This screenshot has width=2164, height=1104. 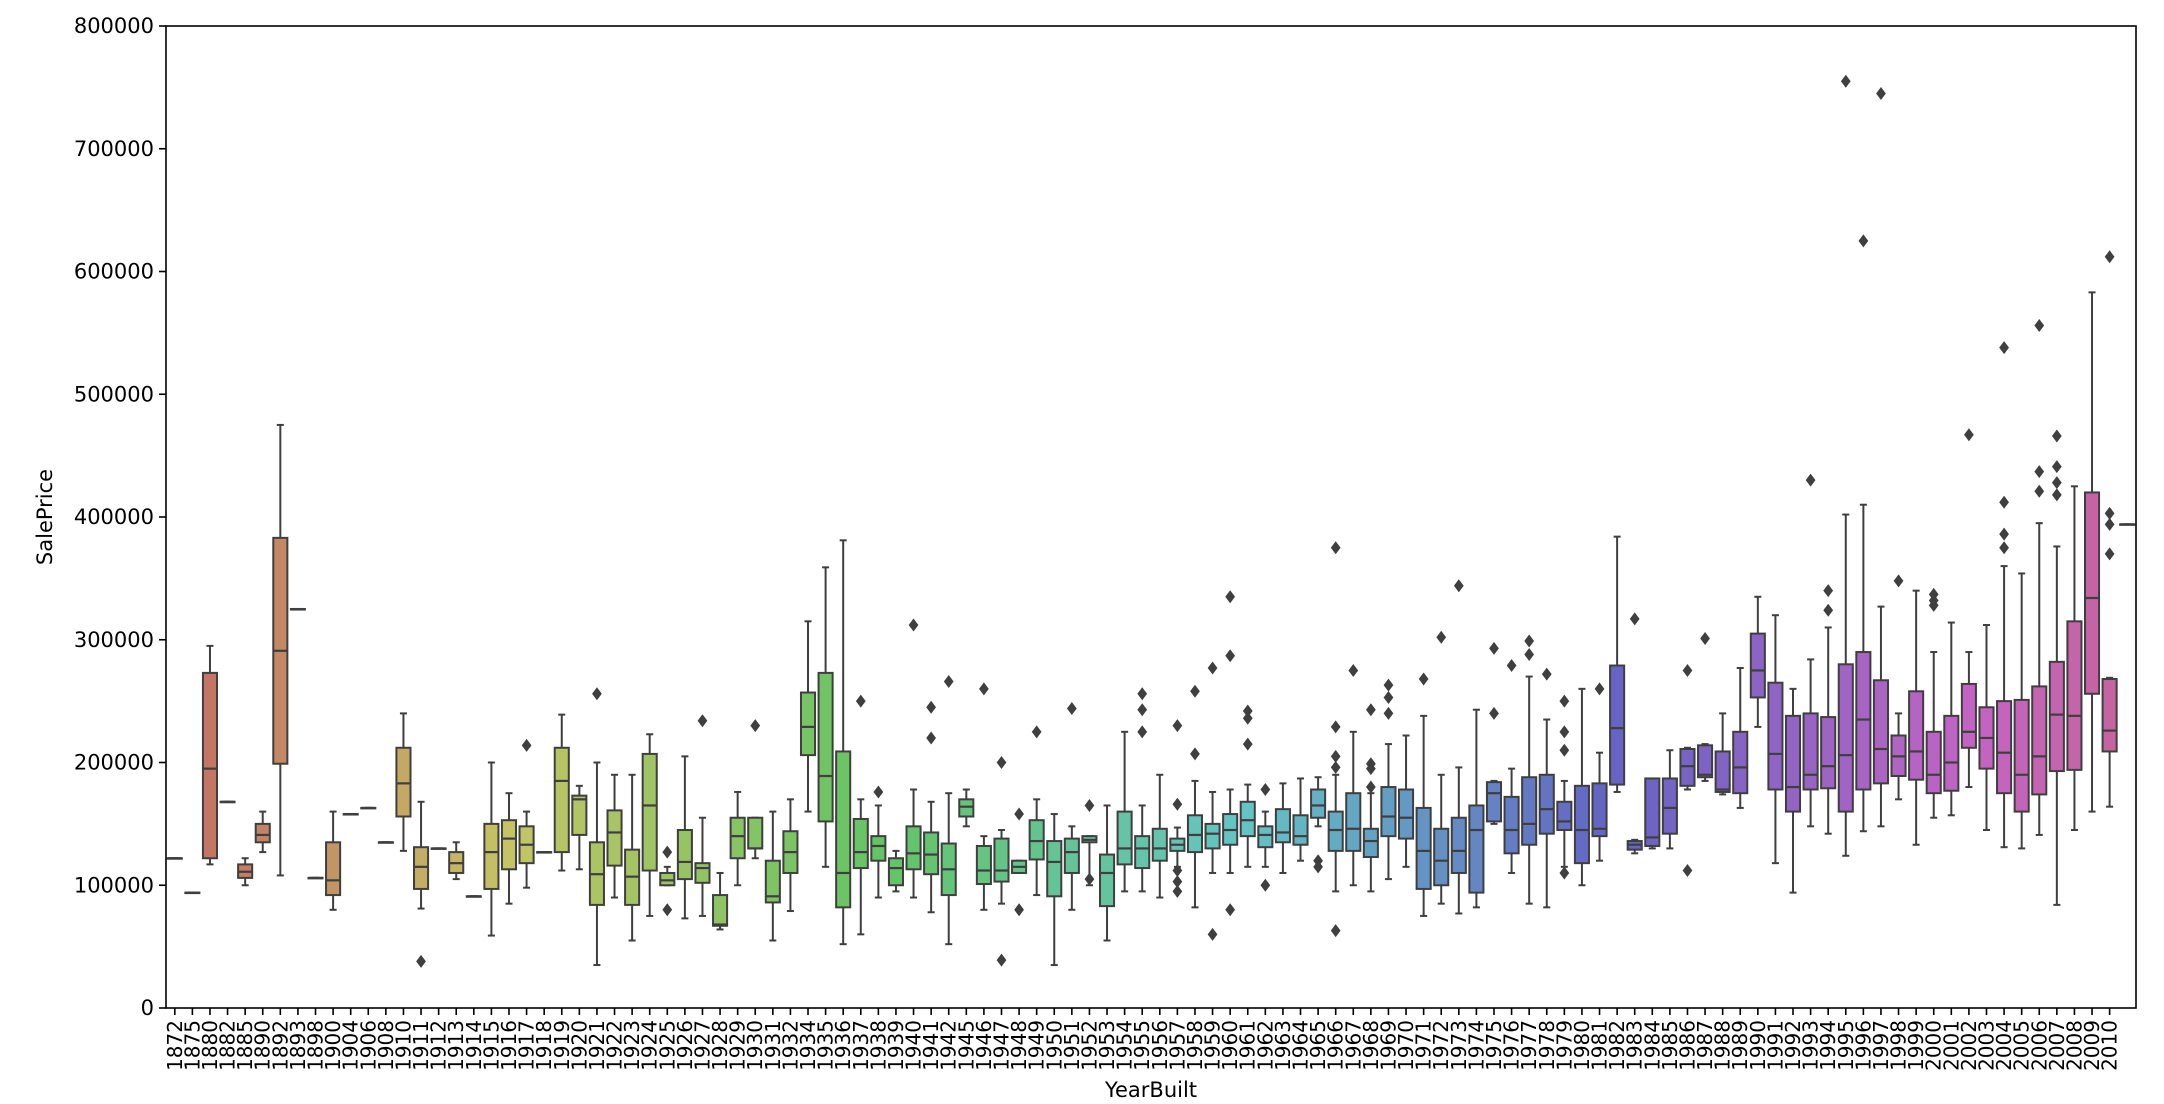 I want to click on x-tick-label: 1923, so click(x=632, y=1045).